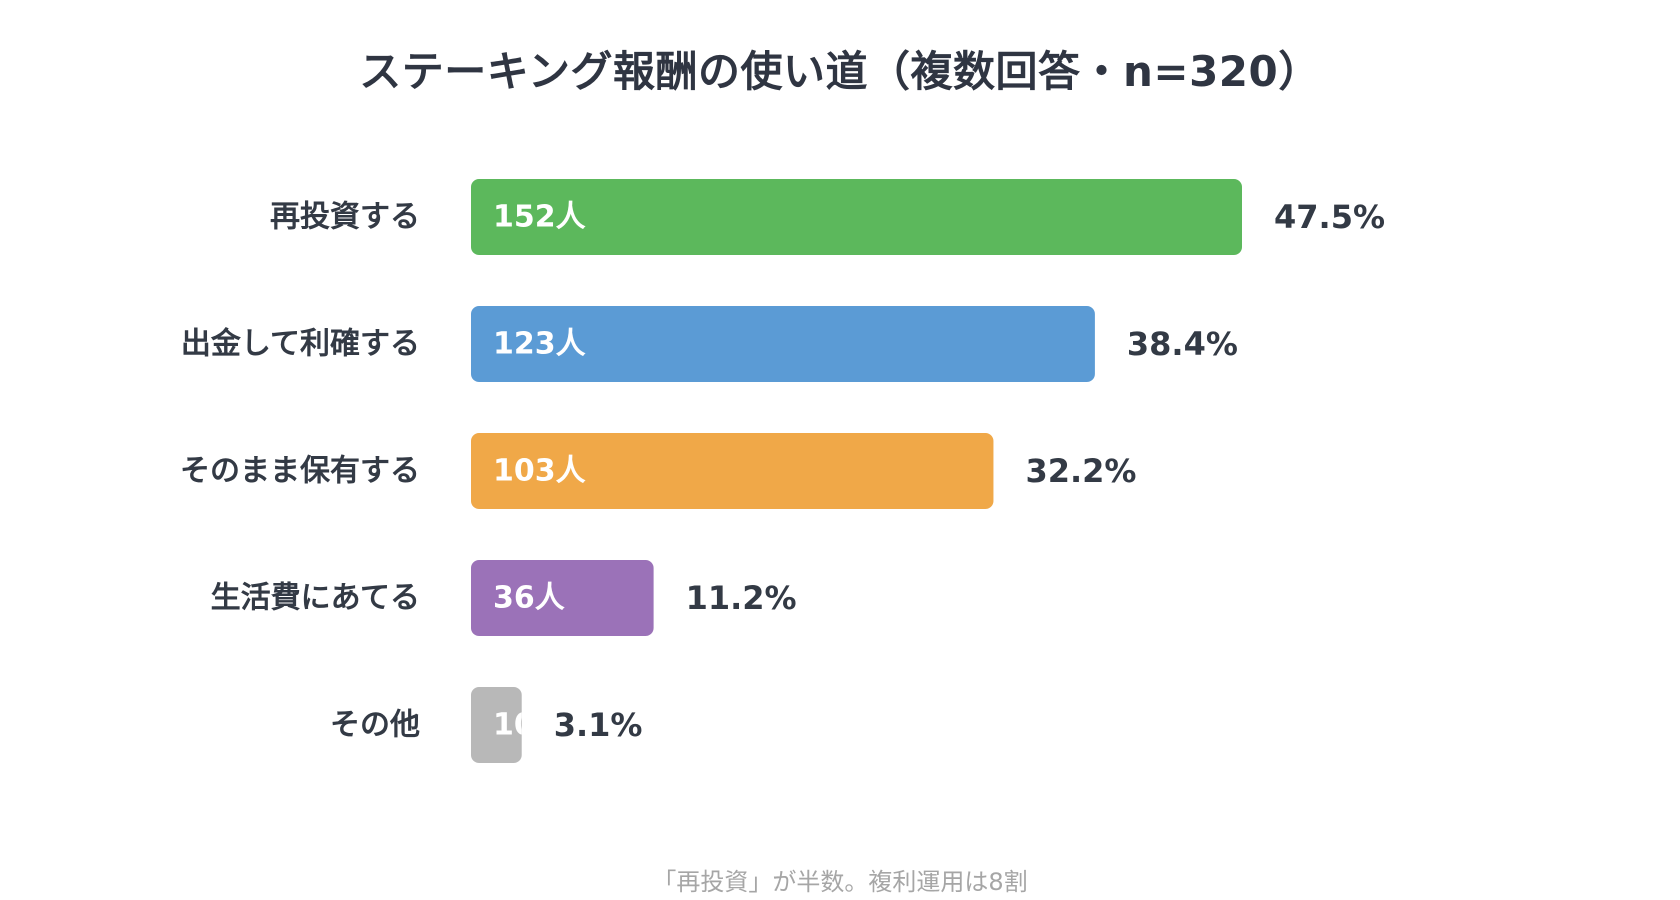 This screenshot has width=1680, height=900. What do you see at coordinates (529, 725) in the screenshot?
I see `count-label: 10人` at bounding box center [529, 725].